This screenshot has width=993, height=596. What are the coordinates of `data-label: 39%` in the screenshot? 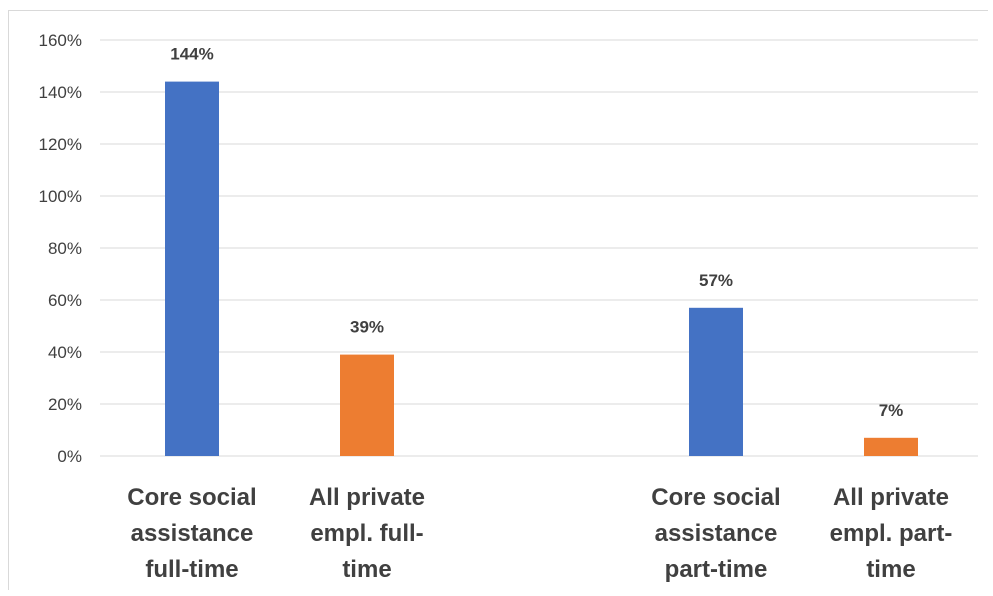 It's located at (367, 327).